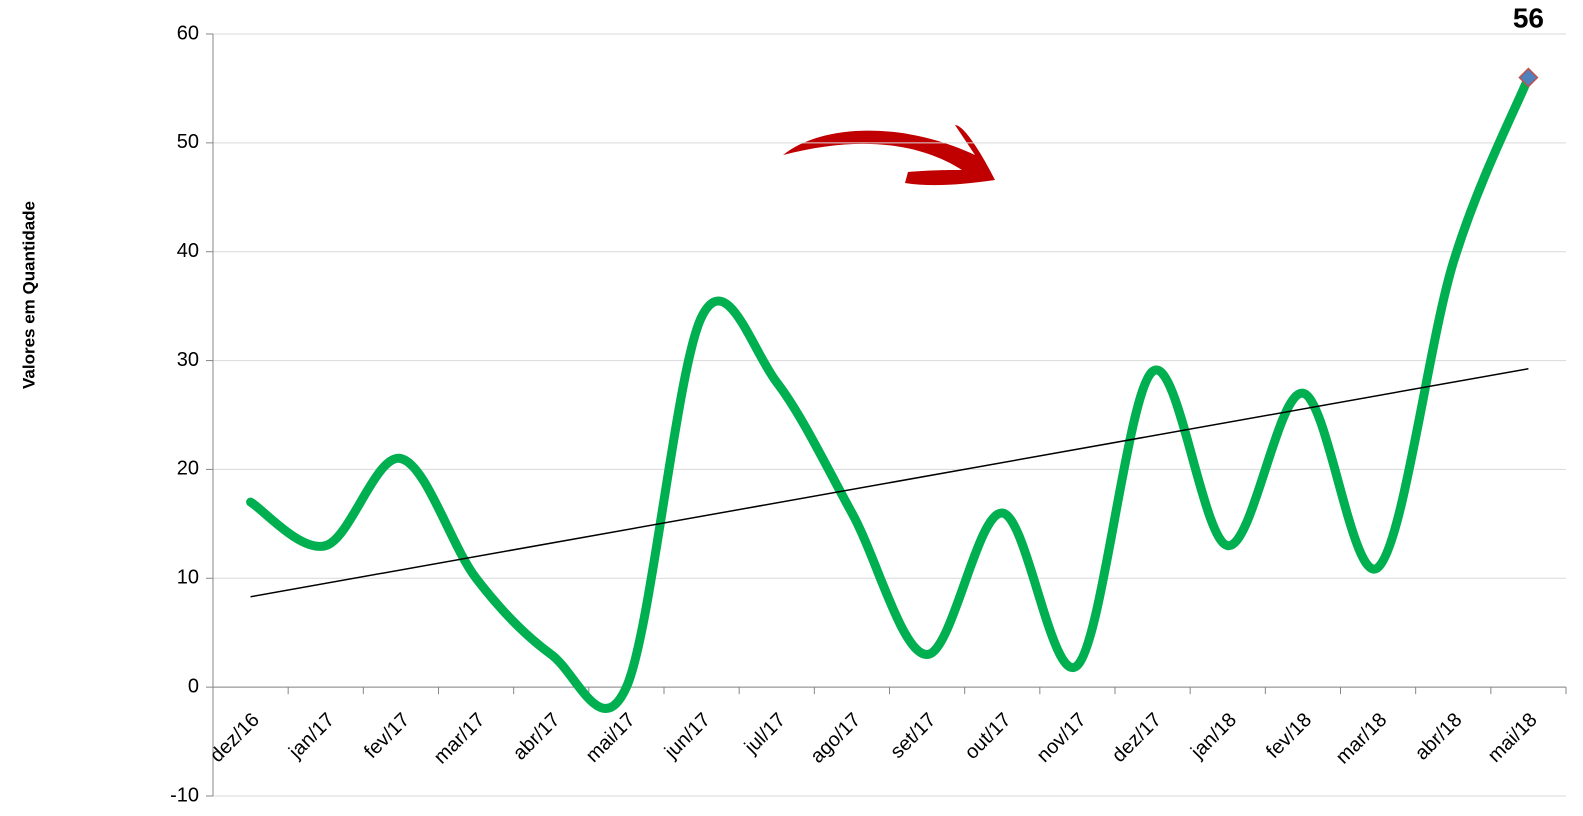 The width and height of the screenshot is (1583, 816). What do you see at coordinates (184, 795) in the screenshot?
I see `y-tick-label: -10` at bounding box center [184, 795].